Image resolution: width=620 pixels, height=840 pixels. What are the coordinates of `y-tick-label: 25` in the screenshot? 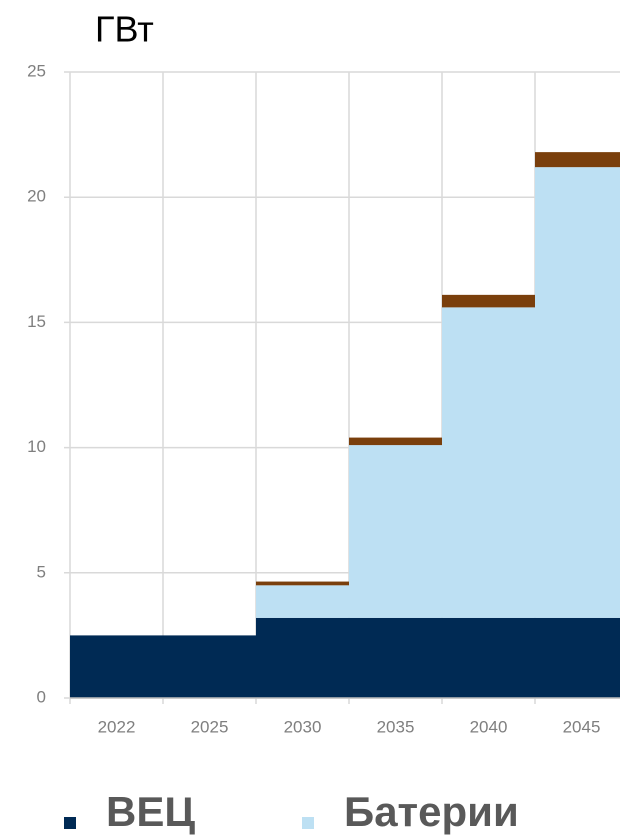 It's located at (36, 70).